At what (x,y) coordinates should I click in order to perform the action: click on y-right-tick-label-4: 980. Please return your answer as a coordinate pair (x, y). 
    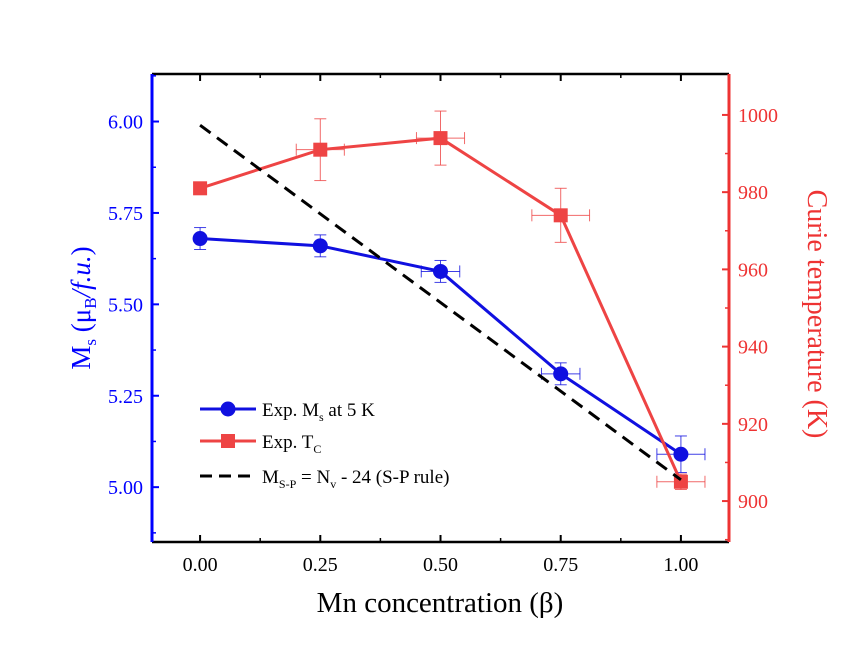
    Looking at the image, I should click on (753, 193).